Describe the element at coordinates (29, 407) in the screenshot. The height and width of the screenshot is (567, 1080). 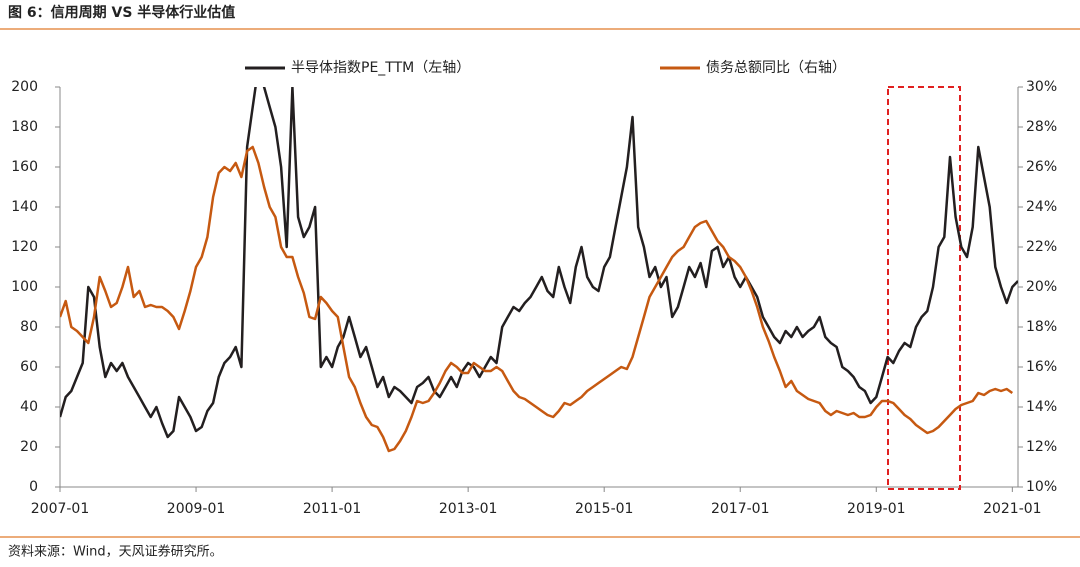
I see `y-tick-label: 40` at that location.